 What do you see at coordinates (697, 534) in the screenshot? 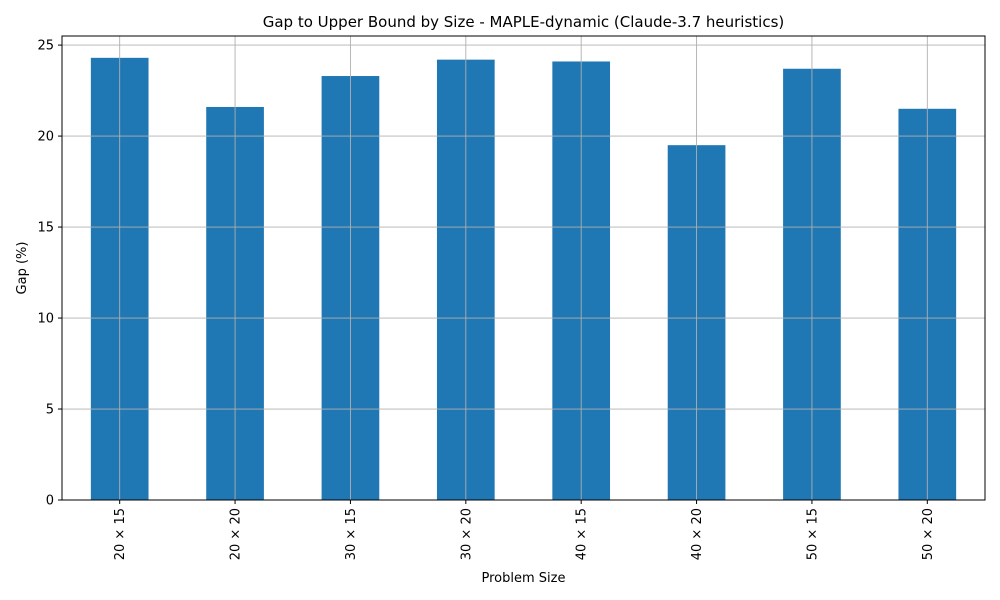
I see `x-tick-label-5: 40 × 20` at bounding box center [697, 534].